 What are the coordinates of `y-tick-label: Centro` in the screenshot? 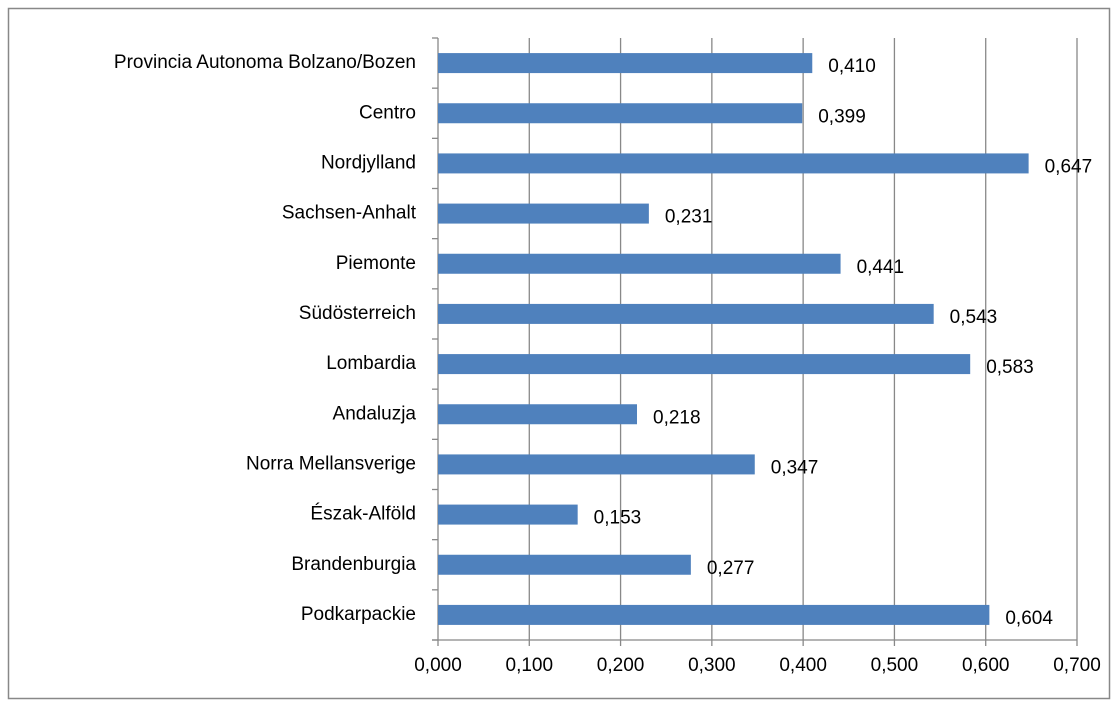 It's located at (387, 112).